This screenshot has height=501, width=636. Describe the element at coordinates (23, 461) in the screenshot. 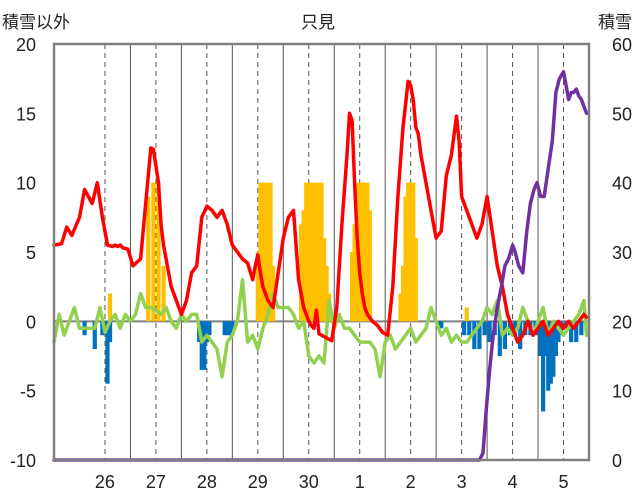

I see `left-tick-label: -10` at that location.